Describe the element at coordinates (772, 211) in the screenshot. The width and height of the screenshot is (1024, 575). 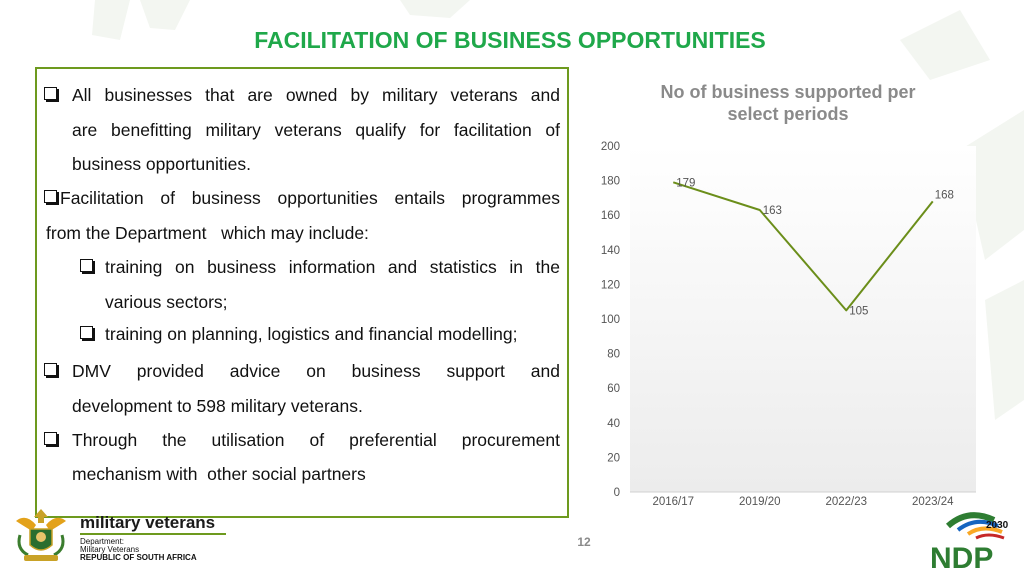
I see `data-label: 163` at that location.